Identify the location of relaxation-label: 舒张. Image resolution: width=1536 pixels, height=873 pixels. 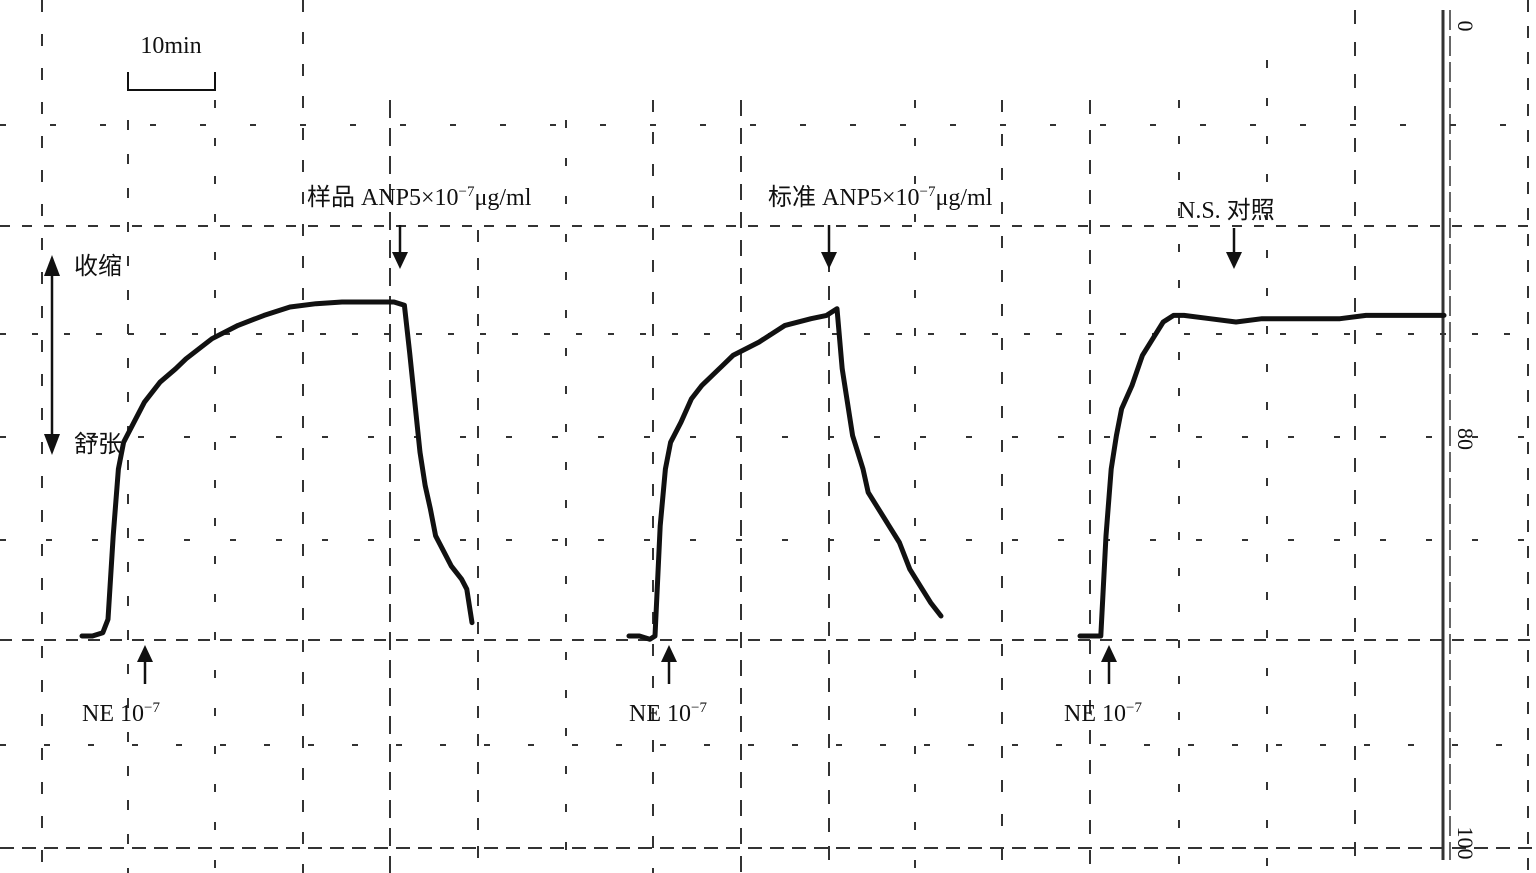
(98, 444).